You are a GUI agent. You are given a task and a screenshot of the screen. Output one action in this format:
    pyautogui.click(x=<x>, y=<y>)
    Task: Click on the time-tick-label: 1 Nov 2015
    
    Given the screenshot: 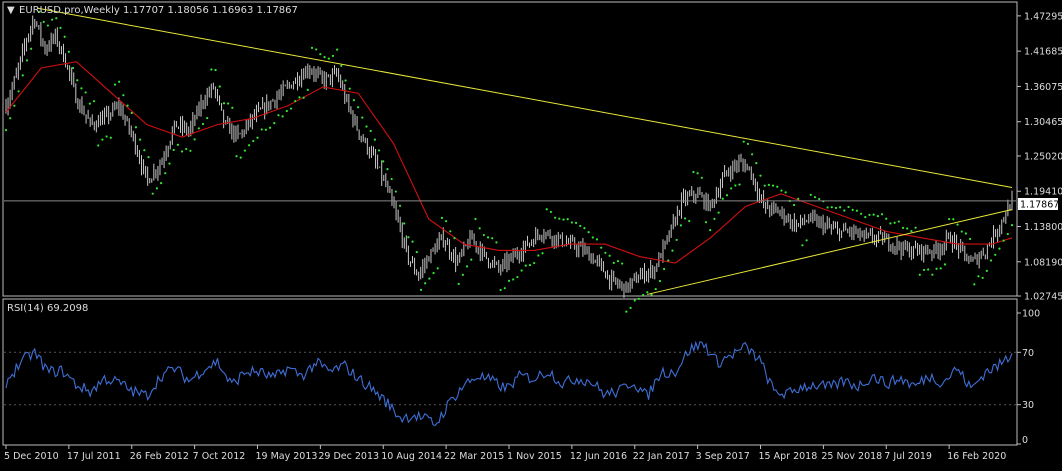 What is the action you would take?
    pyautogui.click(x=534, y=456)
    